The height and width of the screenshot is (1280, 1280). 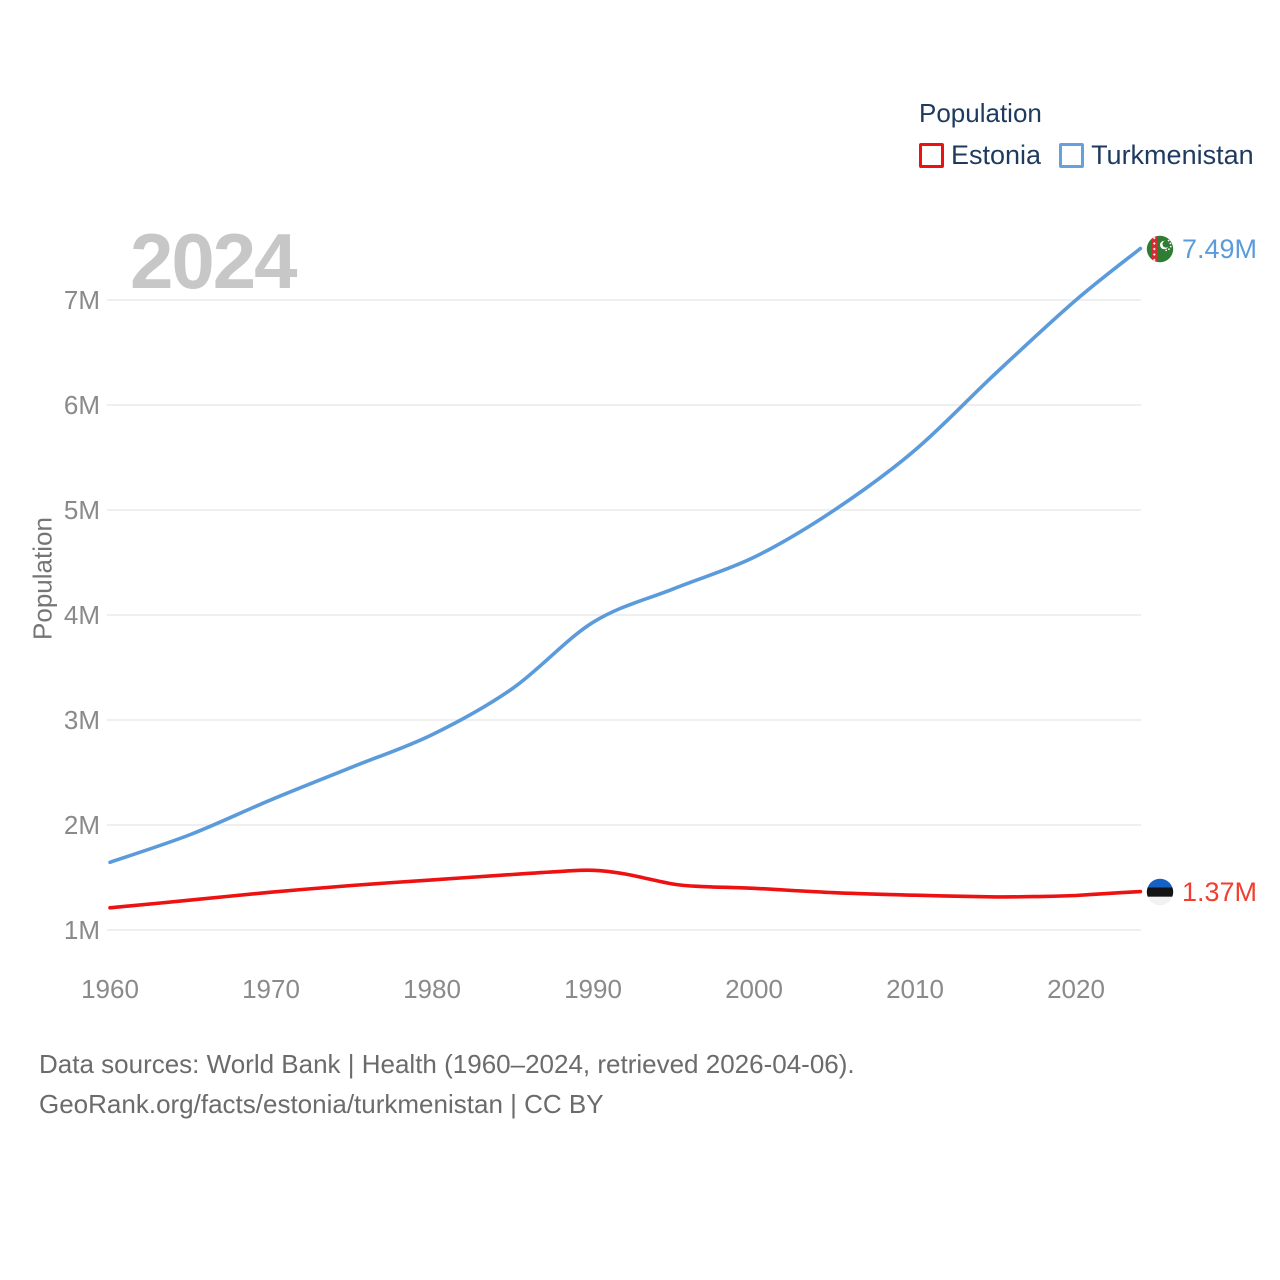 What do you see at coordinates (271, 989) in the screenshot?
I see `x-tick-label: 1970` at bounding box center [271, 989].